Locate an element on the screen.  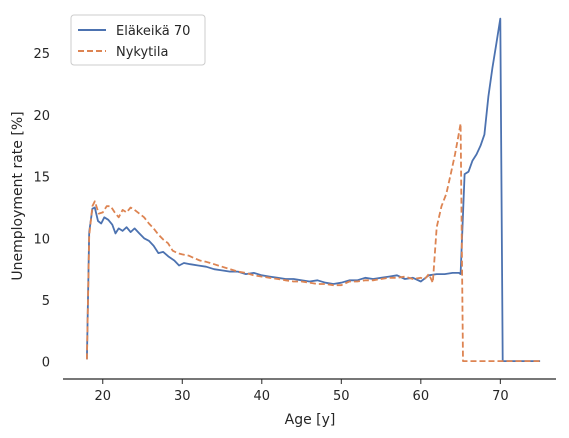
y-axis-label: Unemployment rate [%] is located at coordinates (18, 195).